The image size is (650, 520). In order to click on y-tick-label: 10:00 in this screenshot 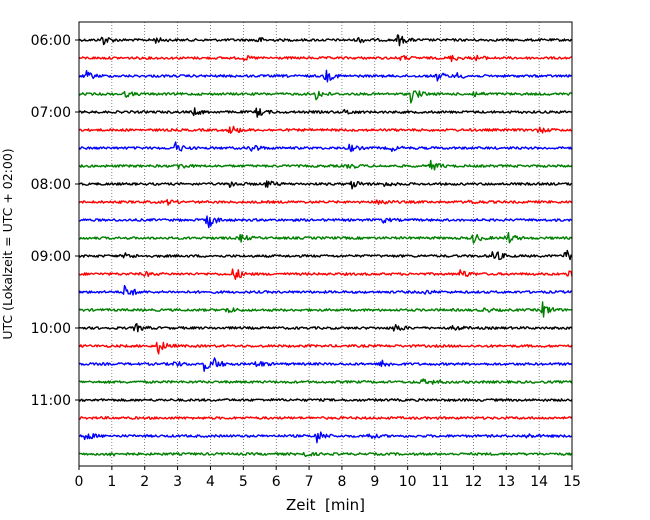, I will do `click(51, 329)`.